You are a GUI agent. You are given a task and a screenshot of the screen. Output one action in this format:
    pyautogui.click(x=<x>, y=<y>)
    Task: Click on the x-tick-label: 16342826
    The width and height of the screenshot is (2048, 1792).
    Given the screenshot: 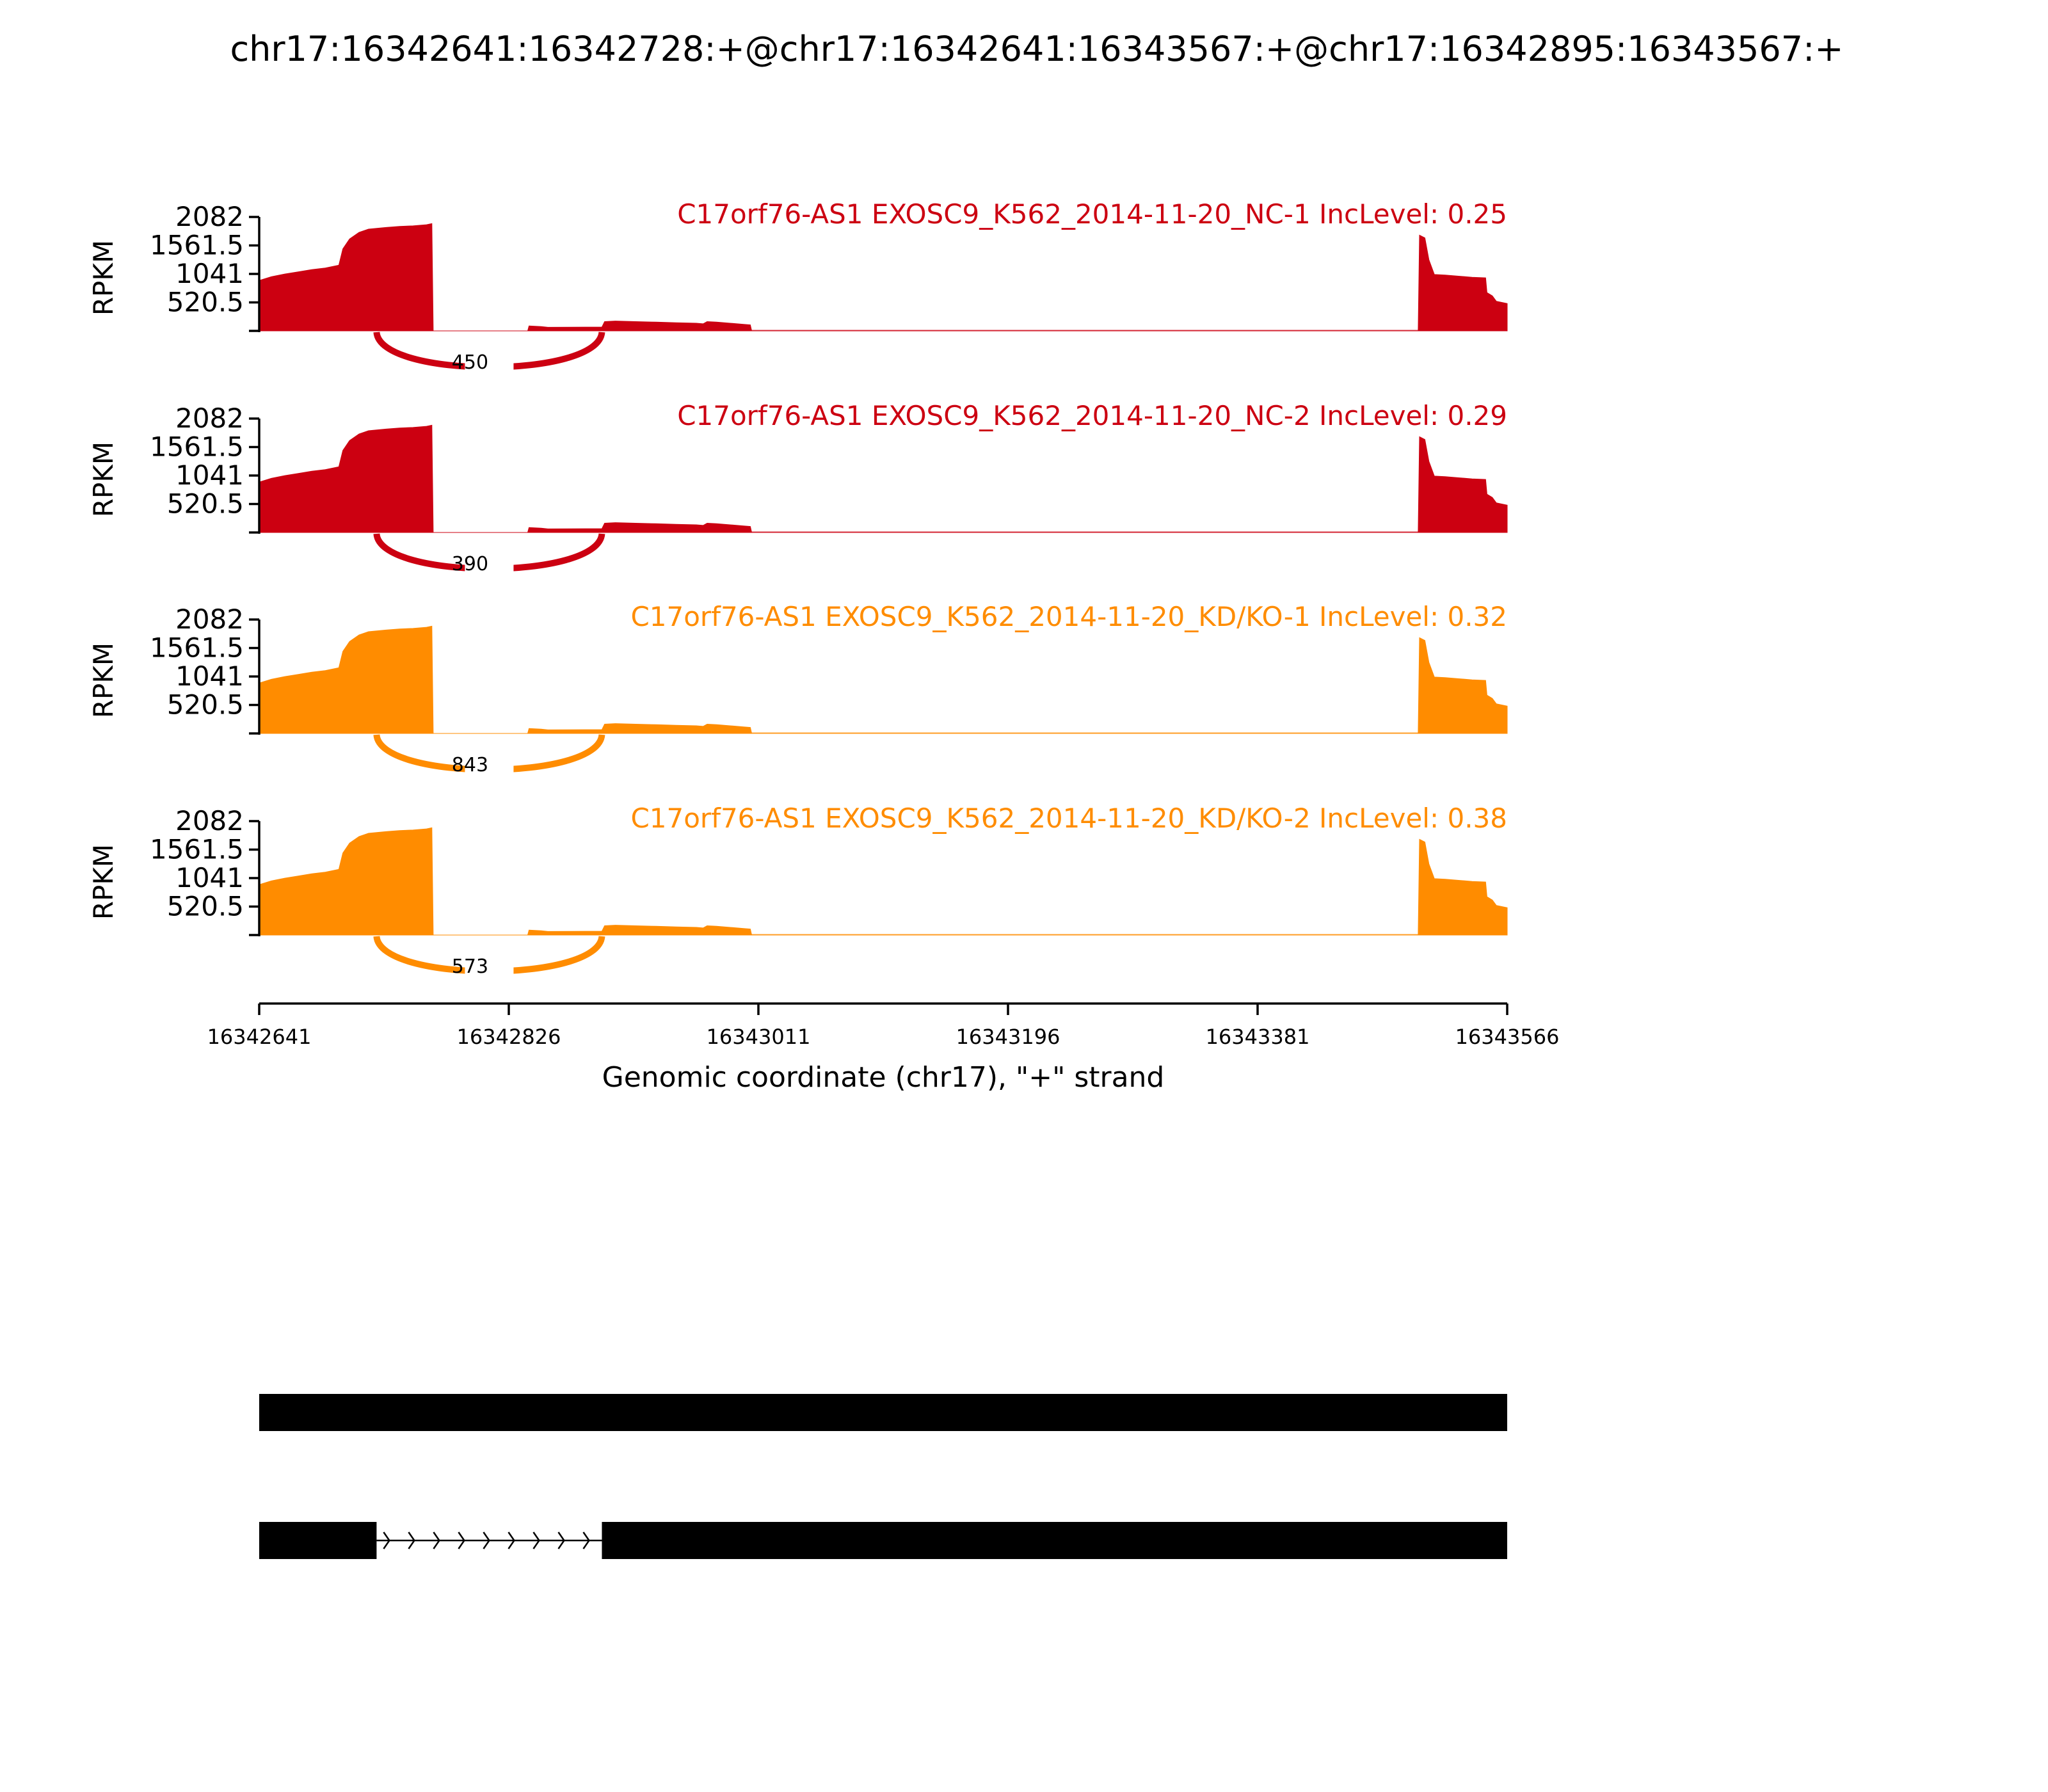 What is the action you would take?
    pyautogui.click(x=509, y=1037)
    